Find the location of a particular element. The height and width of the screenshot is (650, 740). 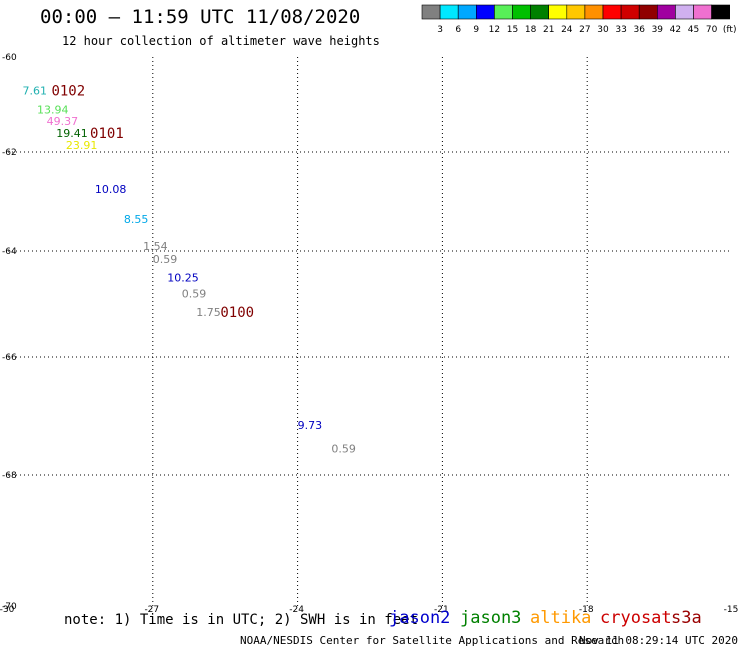

wave-height-point: 49.37 is located at coordinates (63, 121).